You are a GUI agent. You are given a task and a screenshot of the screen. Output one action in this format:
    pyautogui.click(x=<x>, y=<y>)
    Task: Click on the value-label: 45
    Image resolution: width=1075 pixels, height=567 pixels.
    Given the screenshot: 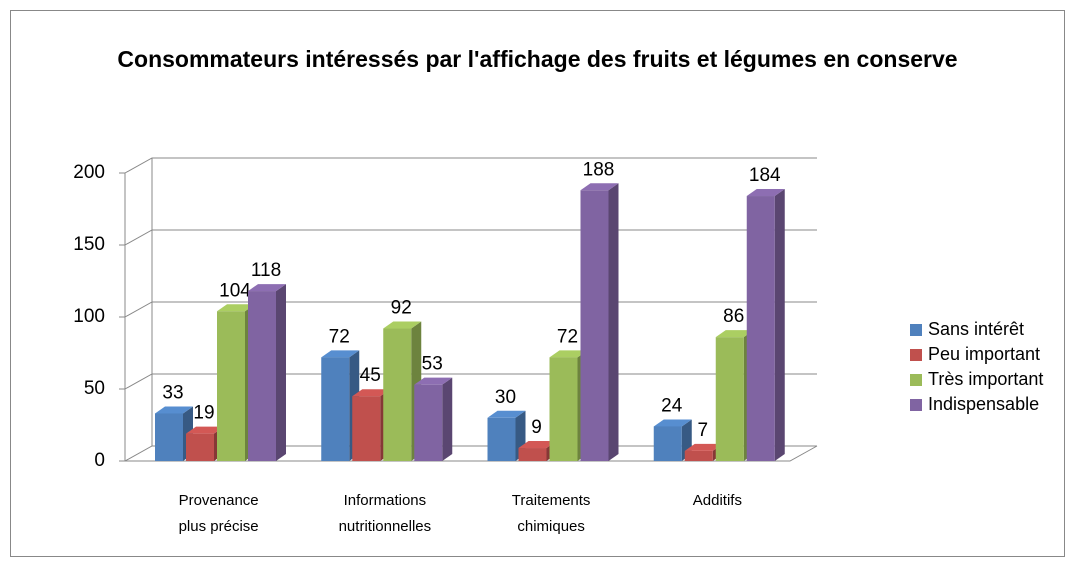 What is the action you would take?
    pyautogui.click(x=370, y=375)
    